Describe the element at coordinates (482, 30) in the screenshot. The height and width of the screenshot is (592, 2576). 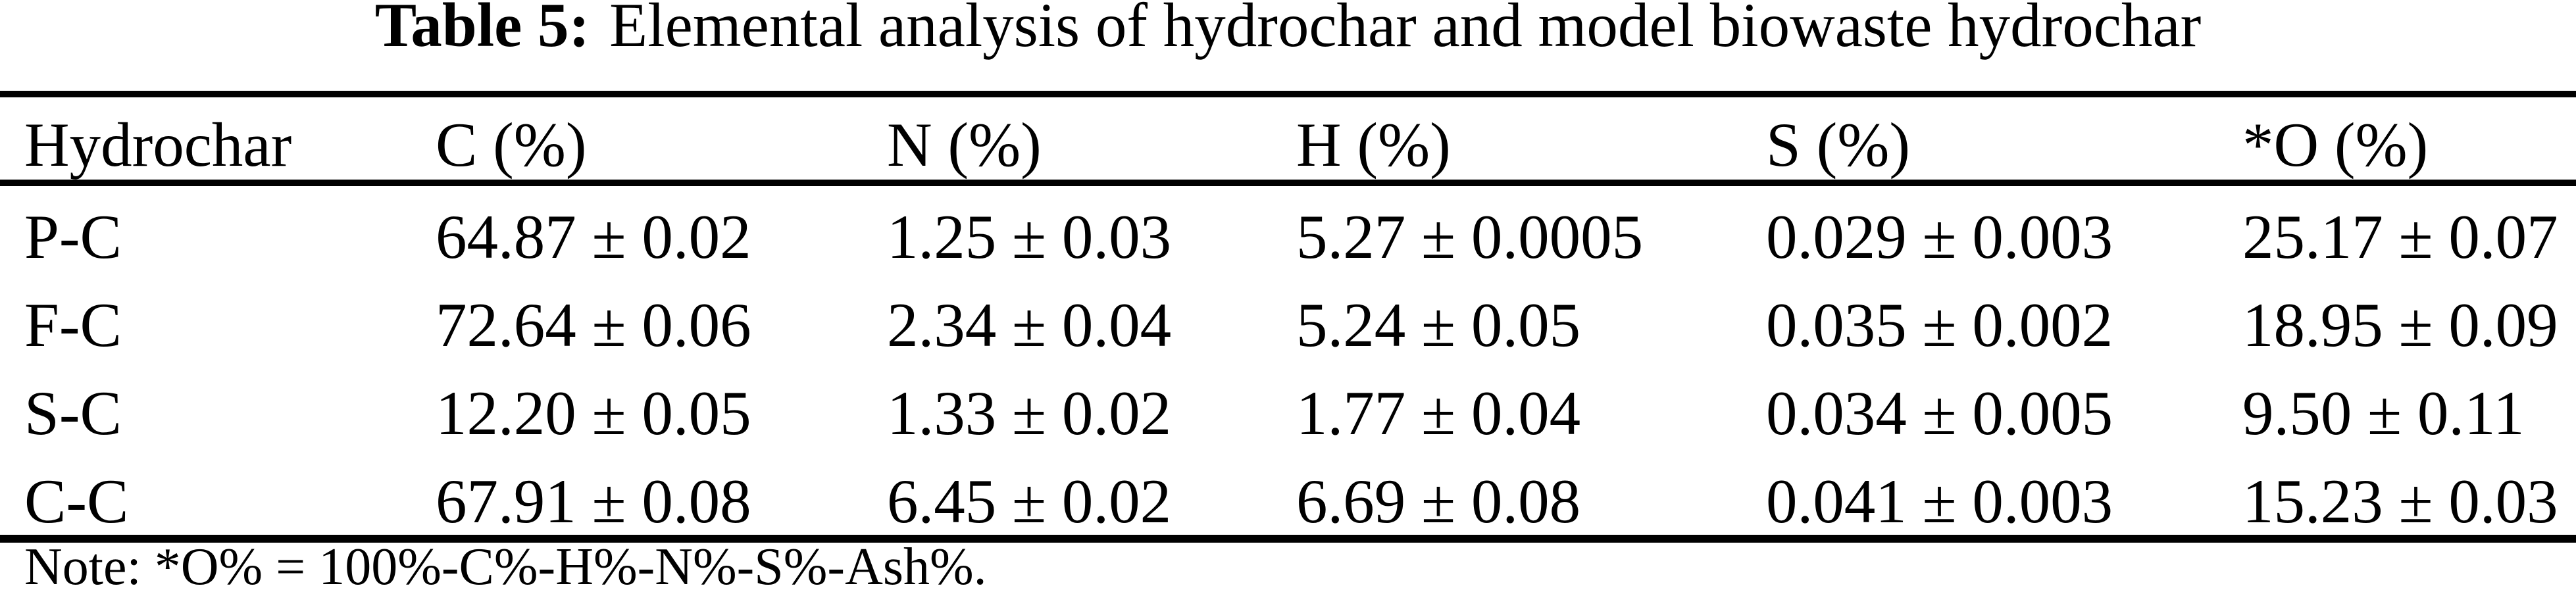
I see `table-caption-label: Table 5:` at that location.